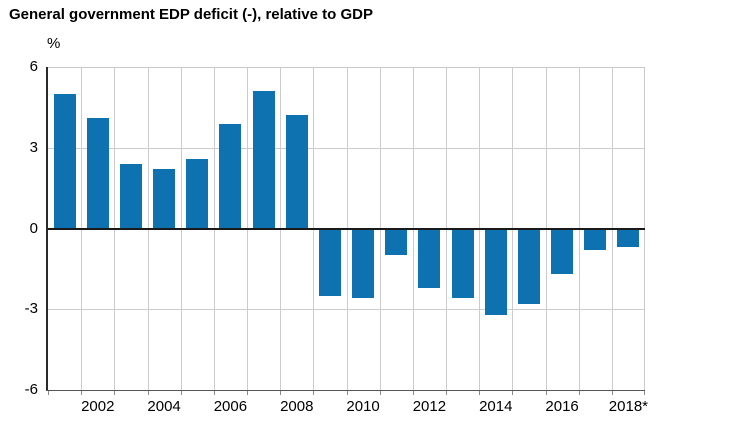  I want to click on bar-2006, so click(230, 176).